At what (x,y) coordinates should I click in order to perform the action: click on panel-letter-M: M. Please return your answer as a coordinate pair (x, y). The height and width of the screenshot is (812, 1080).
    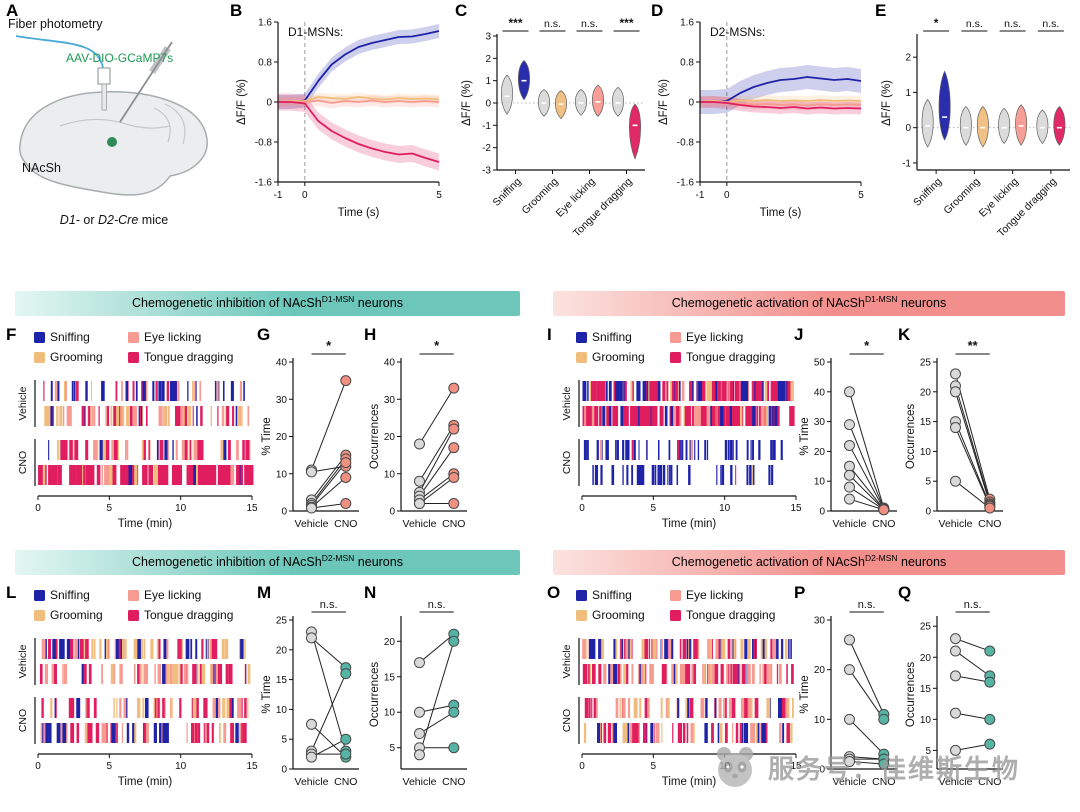
    Looking at the image, I should click on (264, 592).